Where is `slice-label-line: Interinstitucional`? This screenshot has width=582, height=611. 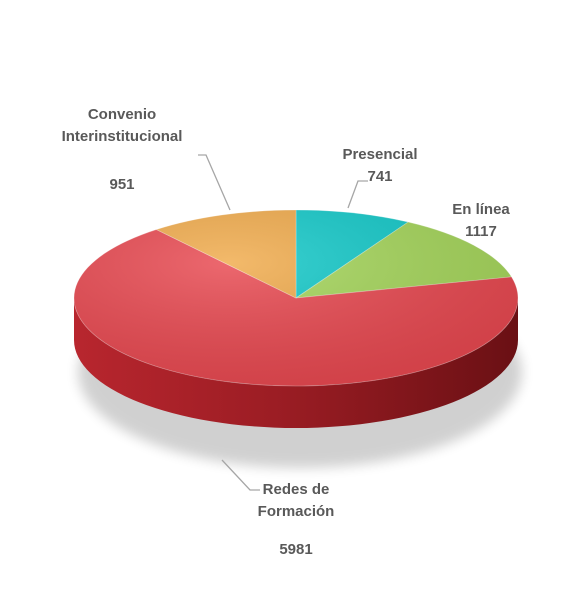
slice-label-line: Interinstitucional is located at coordinates (122, 136).